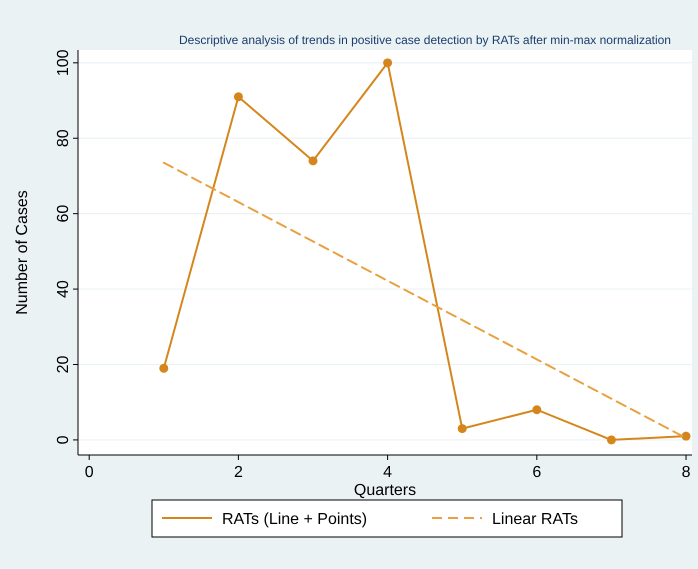  I want to click on y-axis-title: Number of Cases, so click(22, 252).